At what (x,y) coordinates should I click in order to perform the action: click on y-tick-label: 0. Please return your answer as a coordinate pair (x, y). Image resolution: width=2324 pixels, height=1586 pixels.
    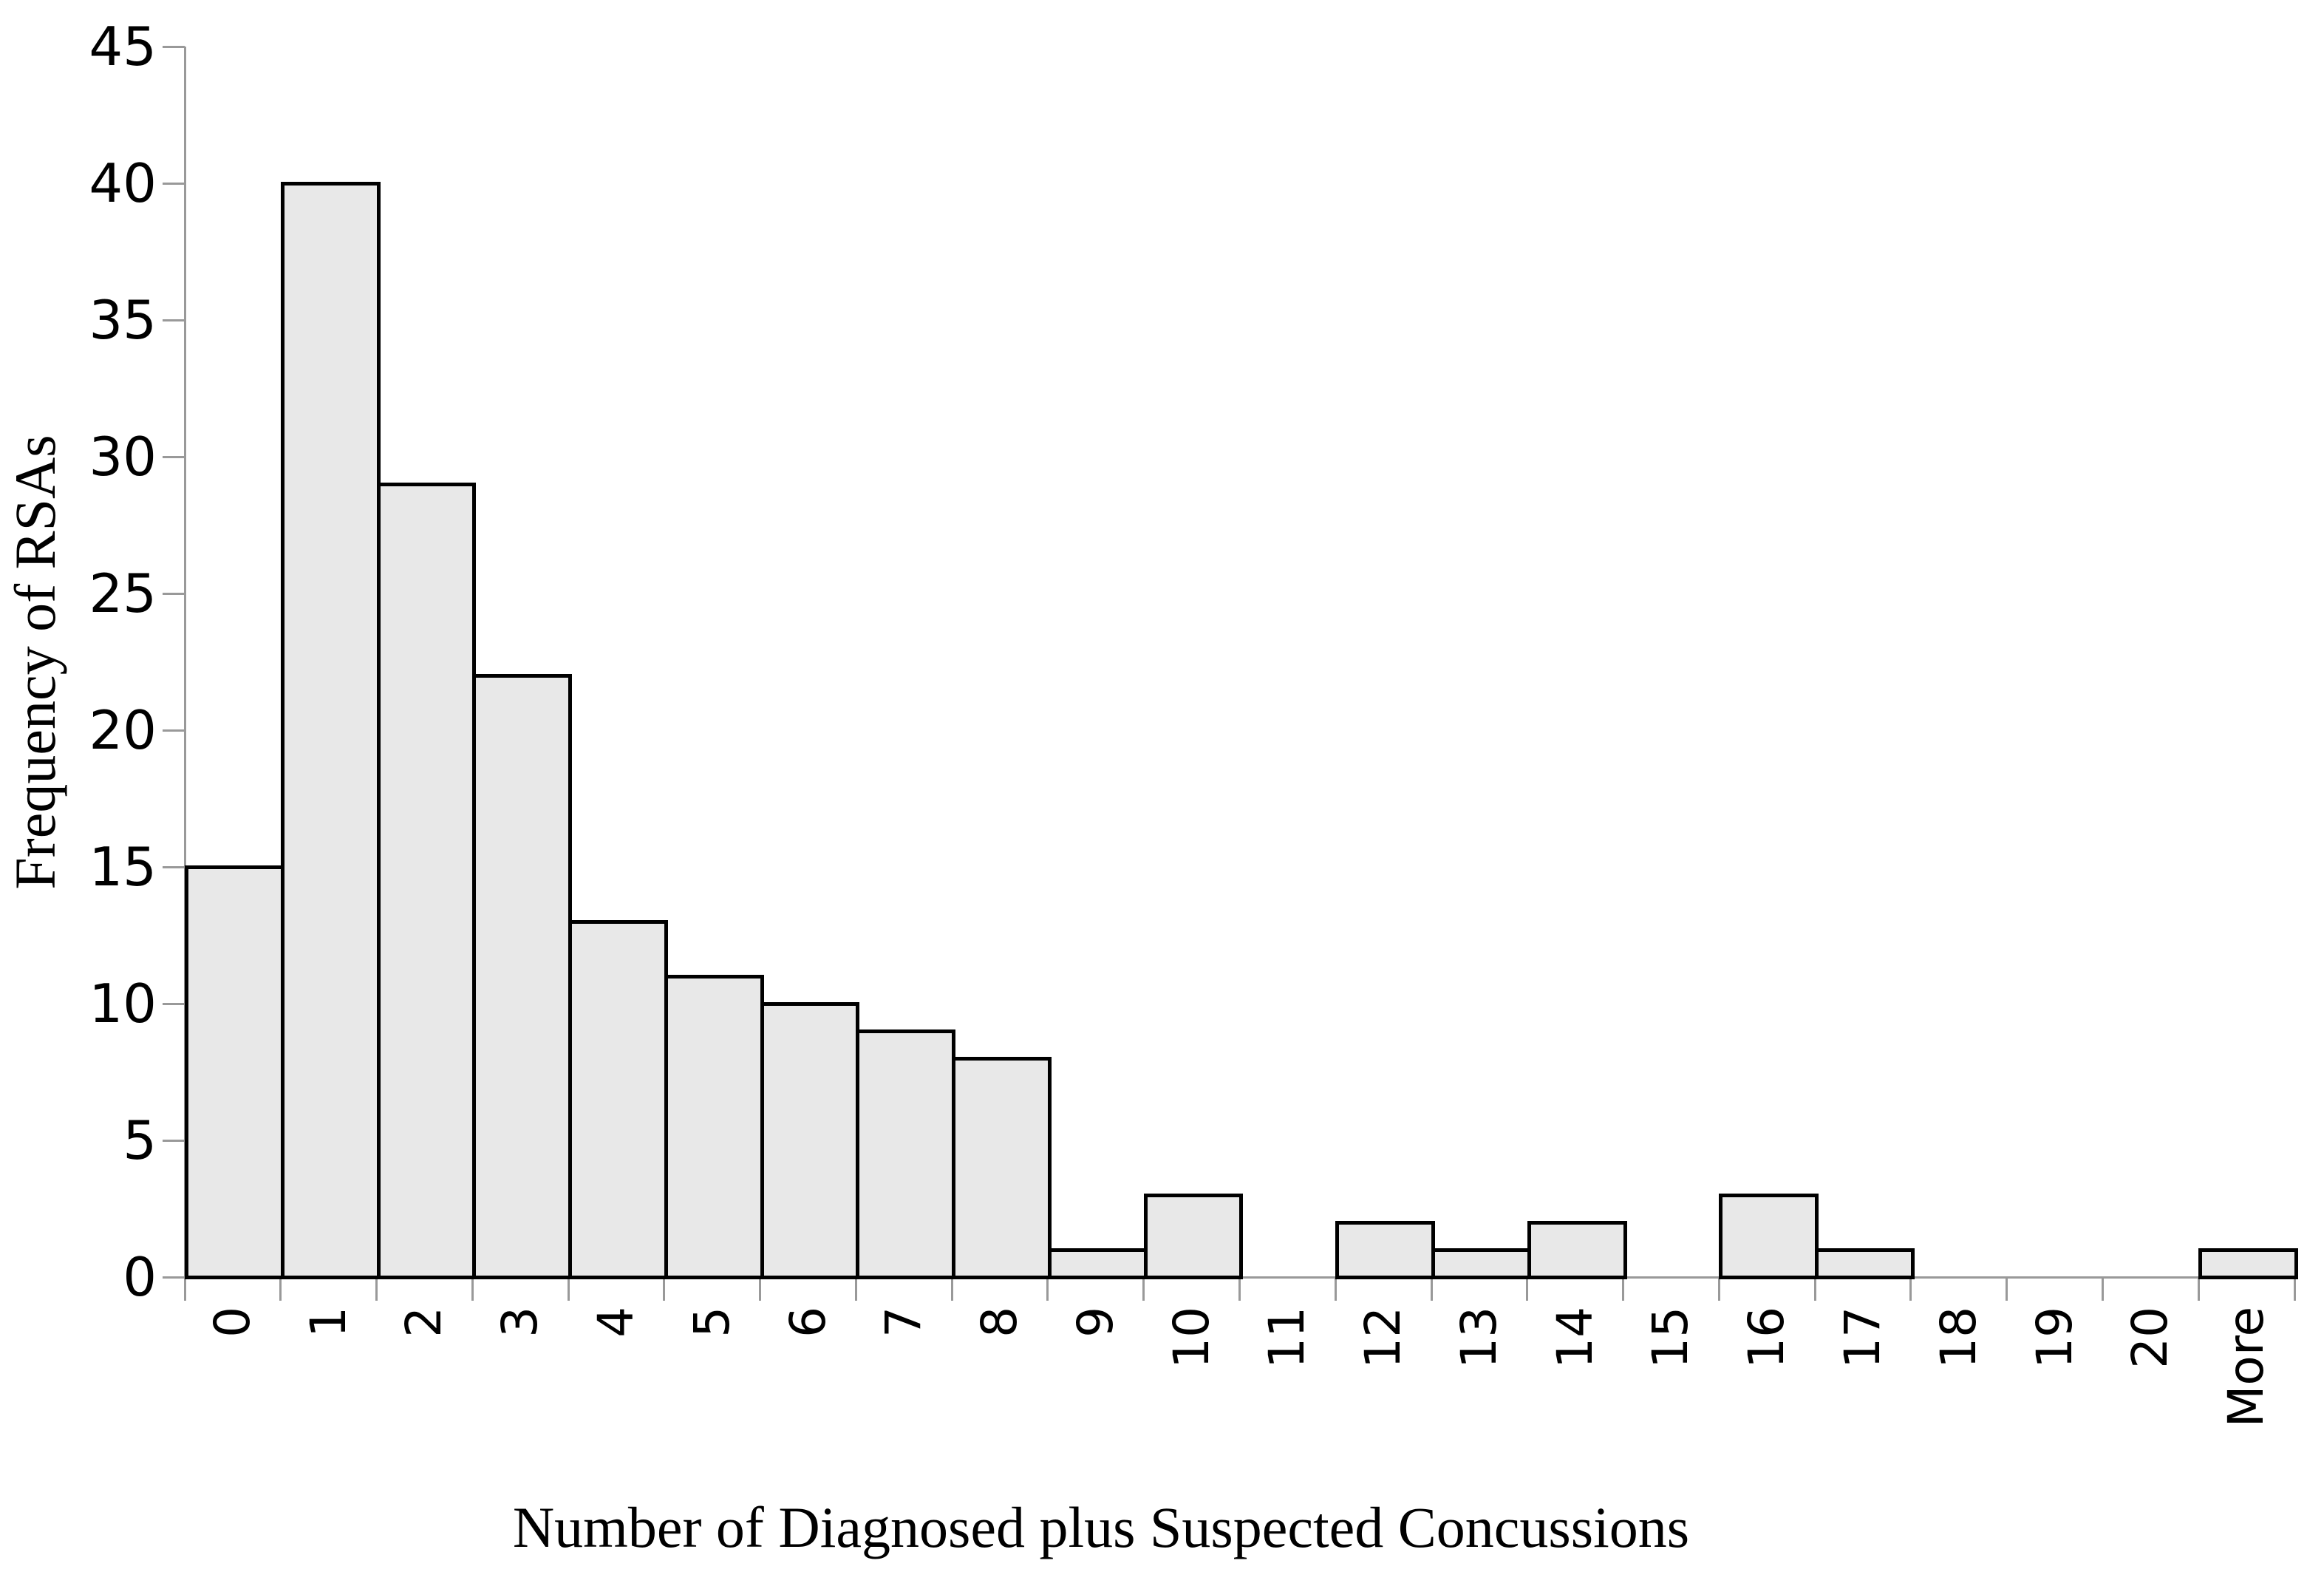
    Looking at the image, I should click on (140, 1277).